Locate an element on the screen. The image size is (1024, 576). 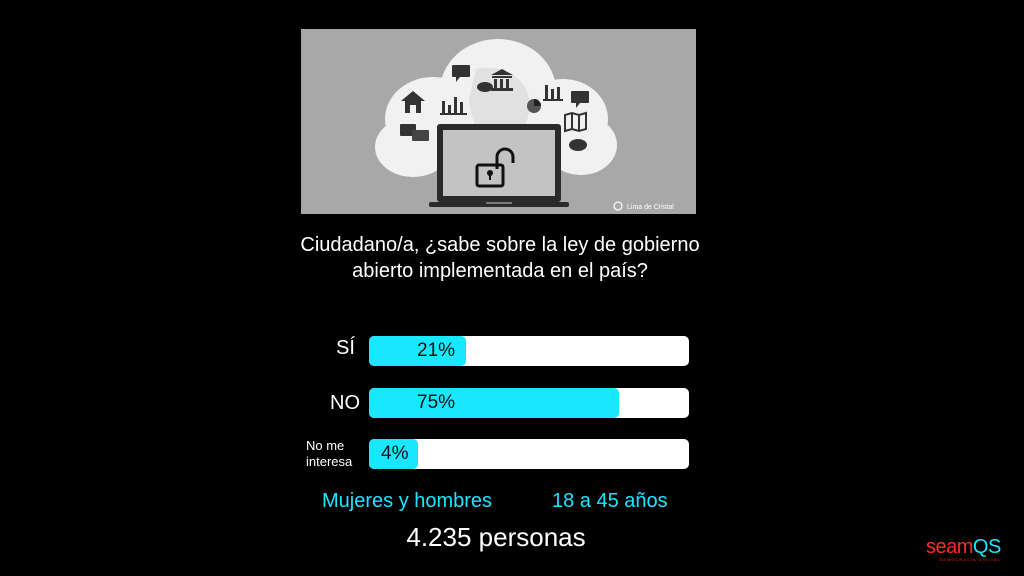
hero-image: Lima de Cristal is located at coordinates (498, 121).